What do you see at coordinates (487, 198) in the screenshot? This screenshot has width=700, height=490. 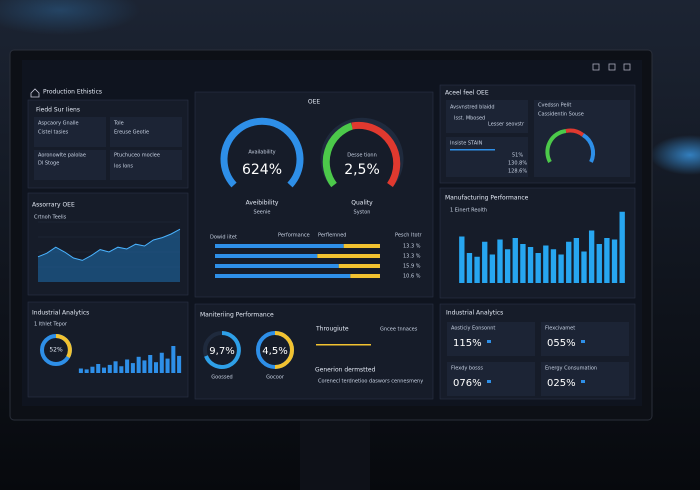 I see `panel-title: Manufacturing Performance` at bounding box center [487, 198].